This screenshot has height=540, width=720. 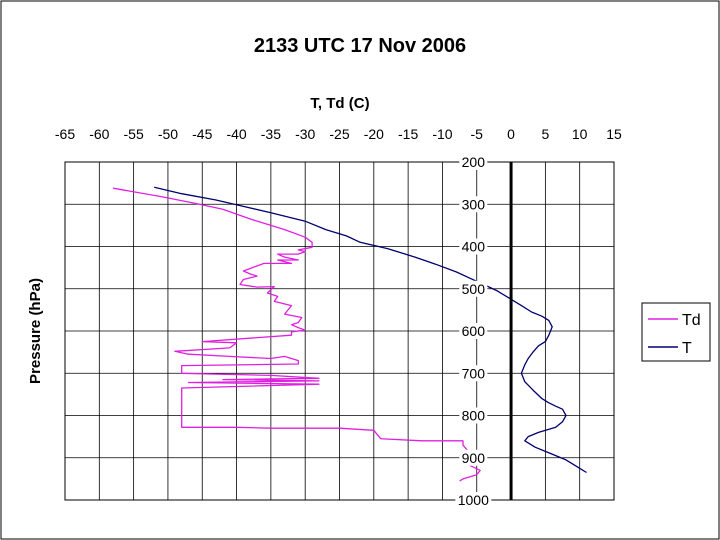 What do you see at coordinates (35, 331) in the screenshot?
I see `y-axis-title: Pressure (hPa)` at bounding box center [35, 331].